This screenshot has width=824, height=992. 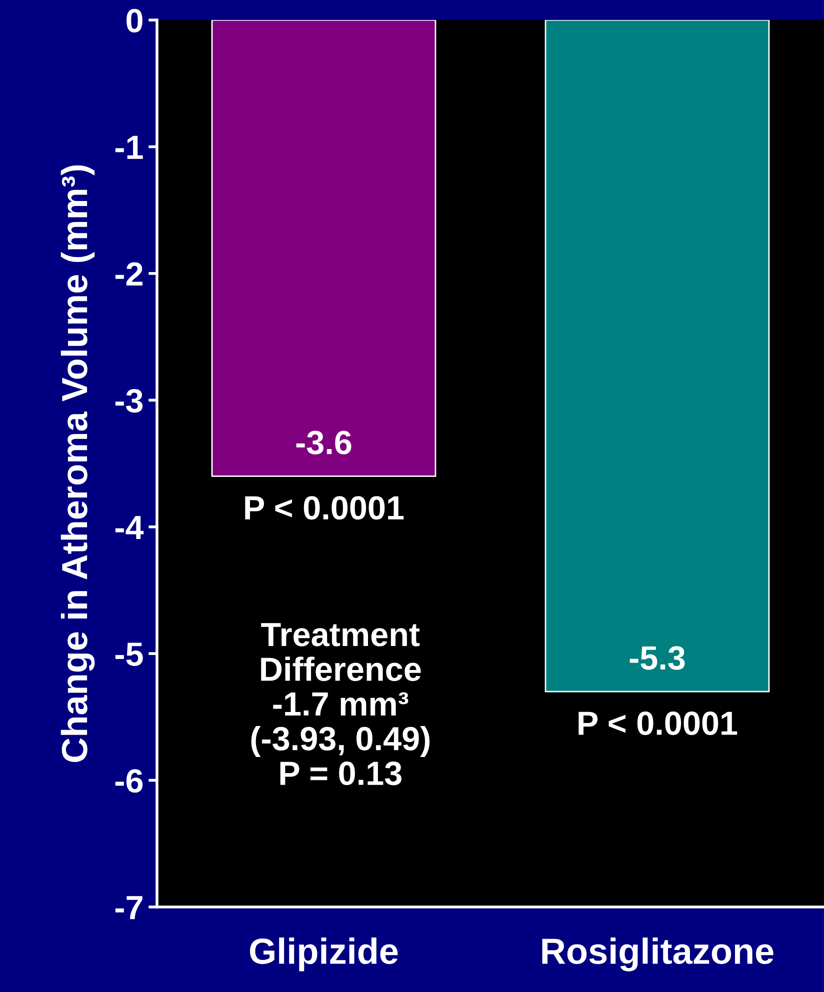 I want to click on data-label: -5.3, so click(x=657, y=658).